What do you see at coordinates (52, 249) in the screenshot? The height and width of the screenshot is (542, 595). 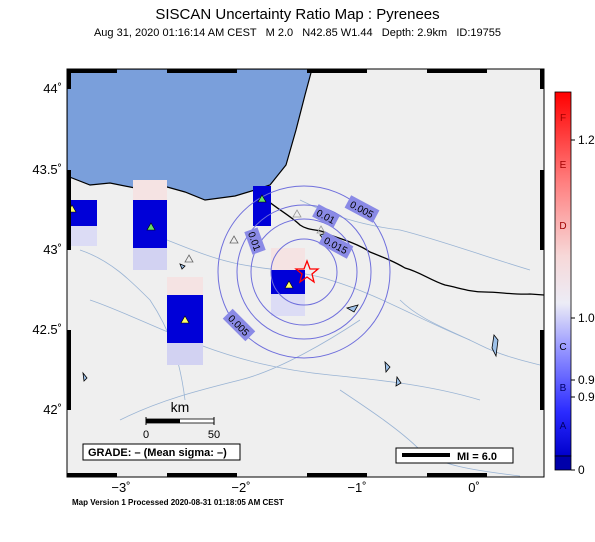 I see `lat-tick-label: 43˚` at bounding box center [52, 249].